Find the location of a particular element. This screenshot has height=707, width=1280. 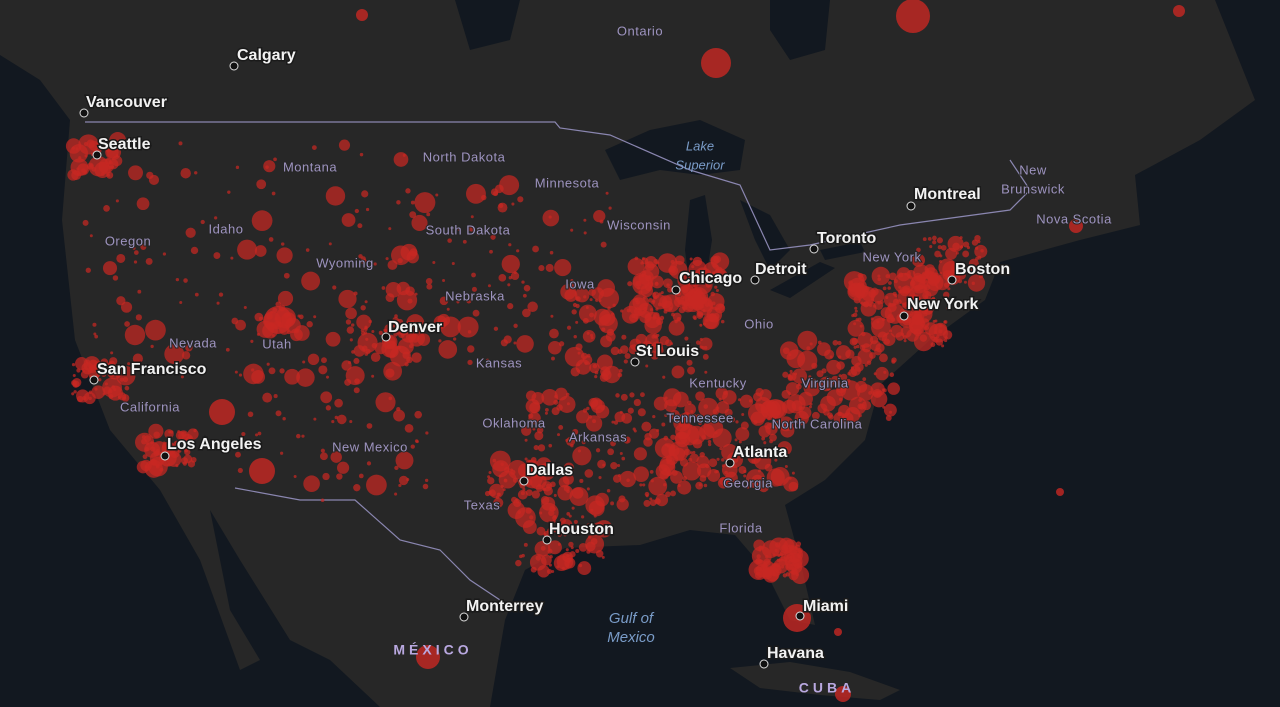

region-label: Georgia is located at coordinates (748, 482).